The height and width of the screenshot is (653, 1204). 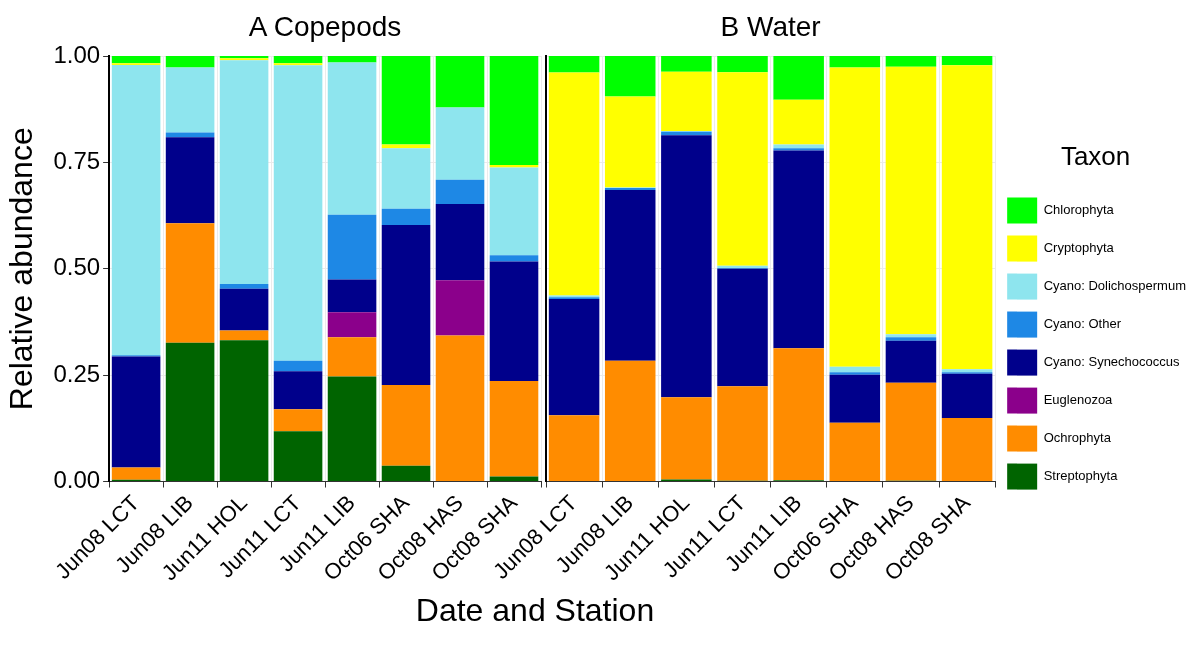 What do you see at coordinates (1095, 155) in the screenshot?
I see `legend-title: Taxon` at bounding box center [1095, 155].